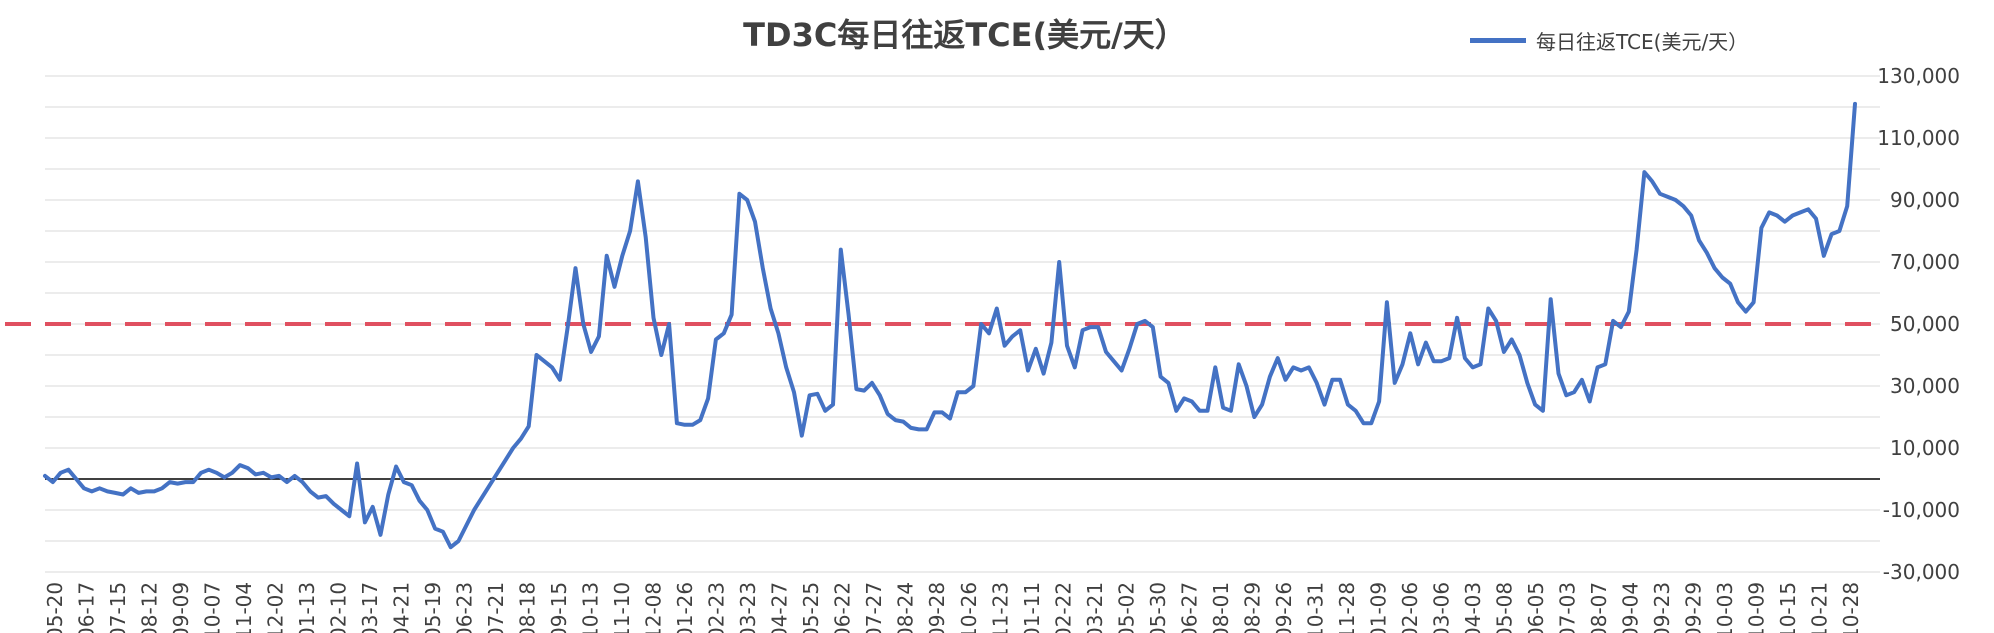 The width and height of the screenshot is (1994, 633). I want to click on x-tick-label: 09-28, so click(937, 607).